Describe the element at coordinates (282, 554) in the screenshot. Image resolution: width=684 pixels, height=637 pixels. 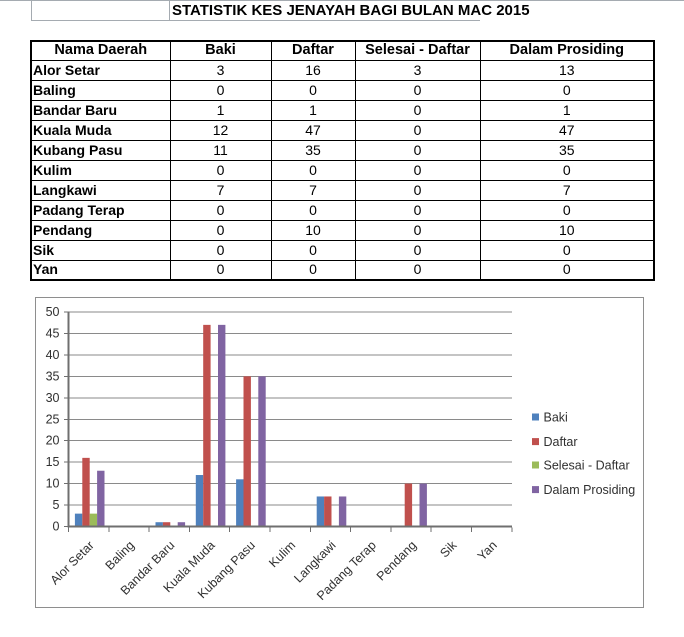
I see `svg-text: Kulim` at that location.